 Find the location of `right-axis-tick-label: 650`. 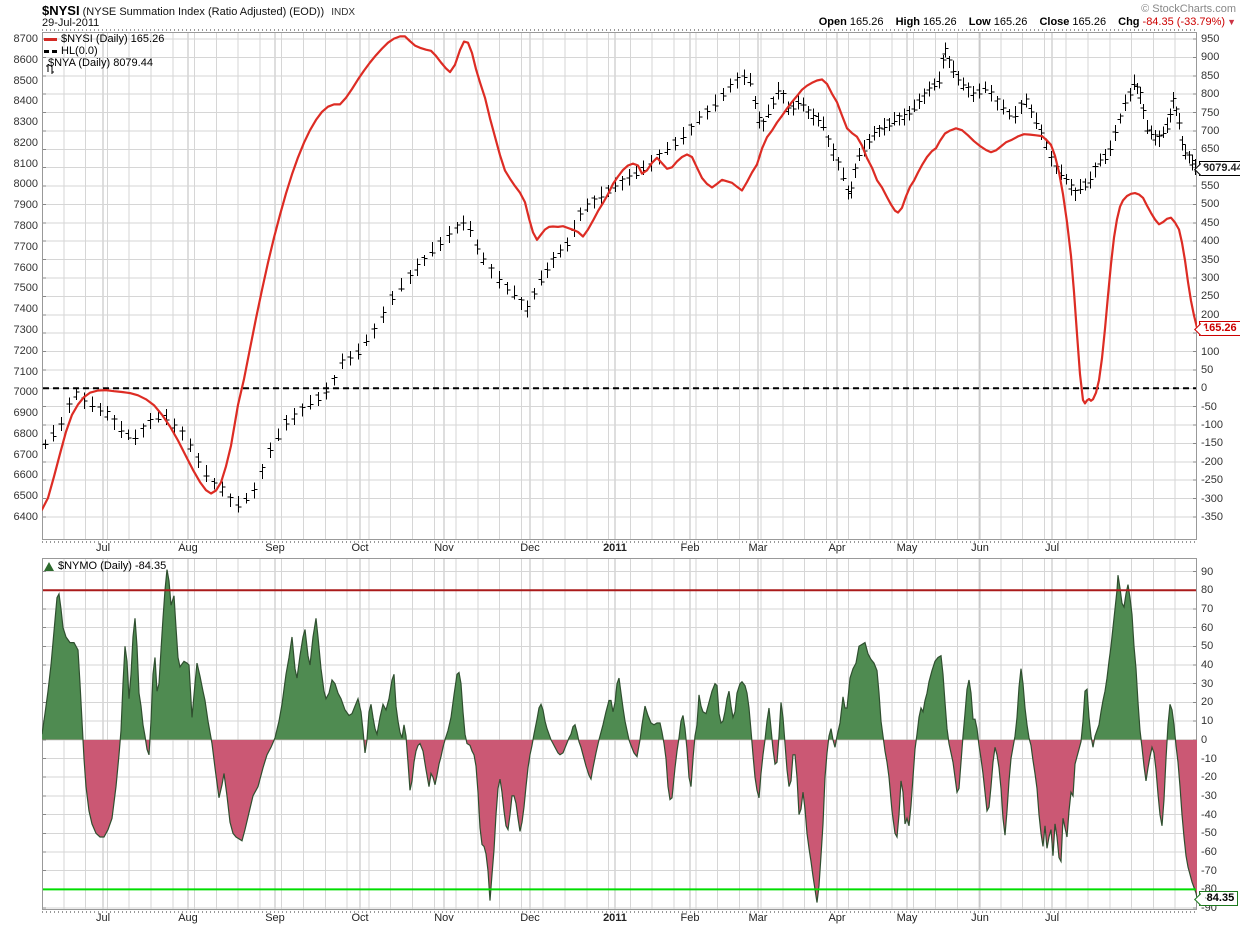

right-axis-tick-label: 650 is located at coordinates (1210, 149).